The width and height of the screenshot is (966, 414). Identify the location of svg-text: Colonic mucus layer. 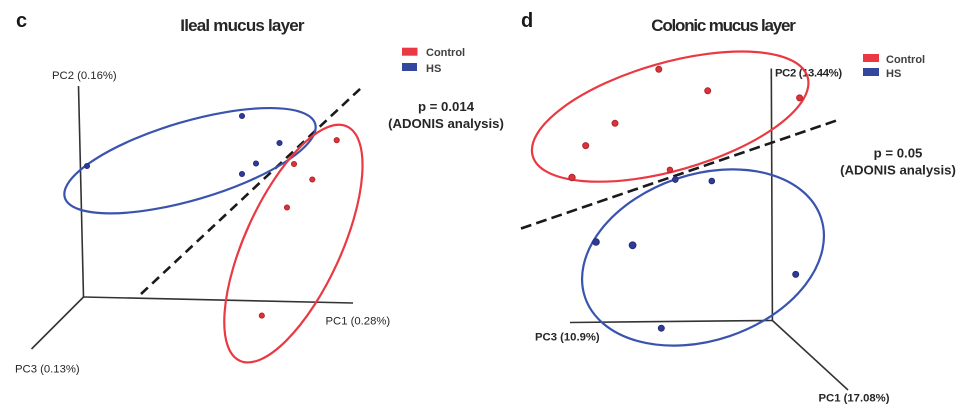
(723, 25).